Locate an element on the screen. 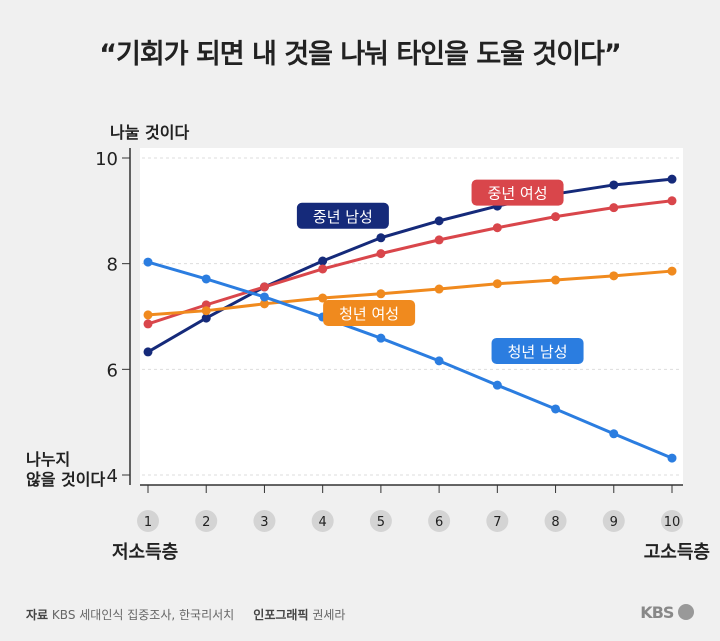  x-high-label: 고소득층 is located at coordinates (677, 552).